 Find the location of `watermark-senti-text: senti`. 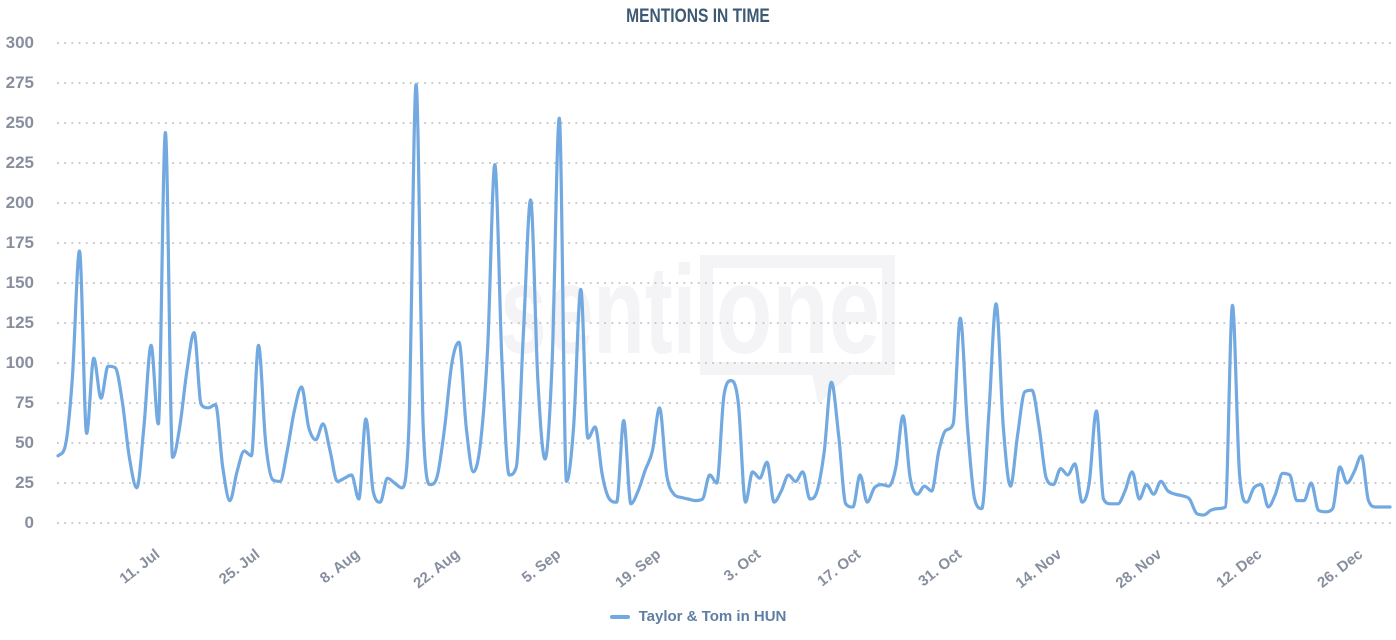

watermark-senti-text: senti is located at coordinates (598, 310).